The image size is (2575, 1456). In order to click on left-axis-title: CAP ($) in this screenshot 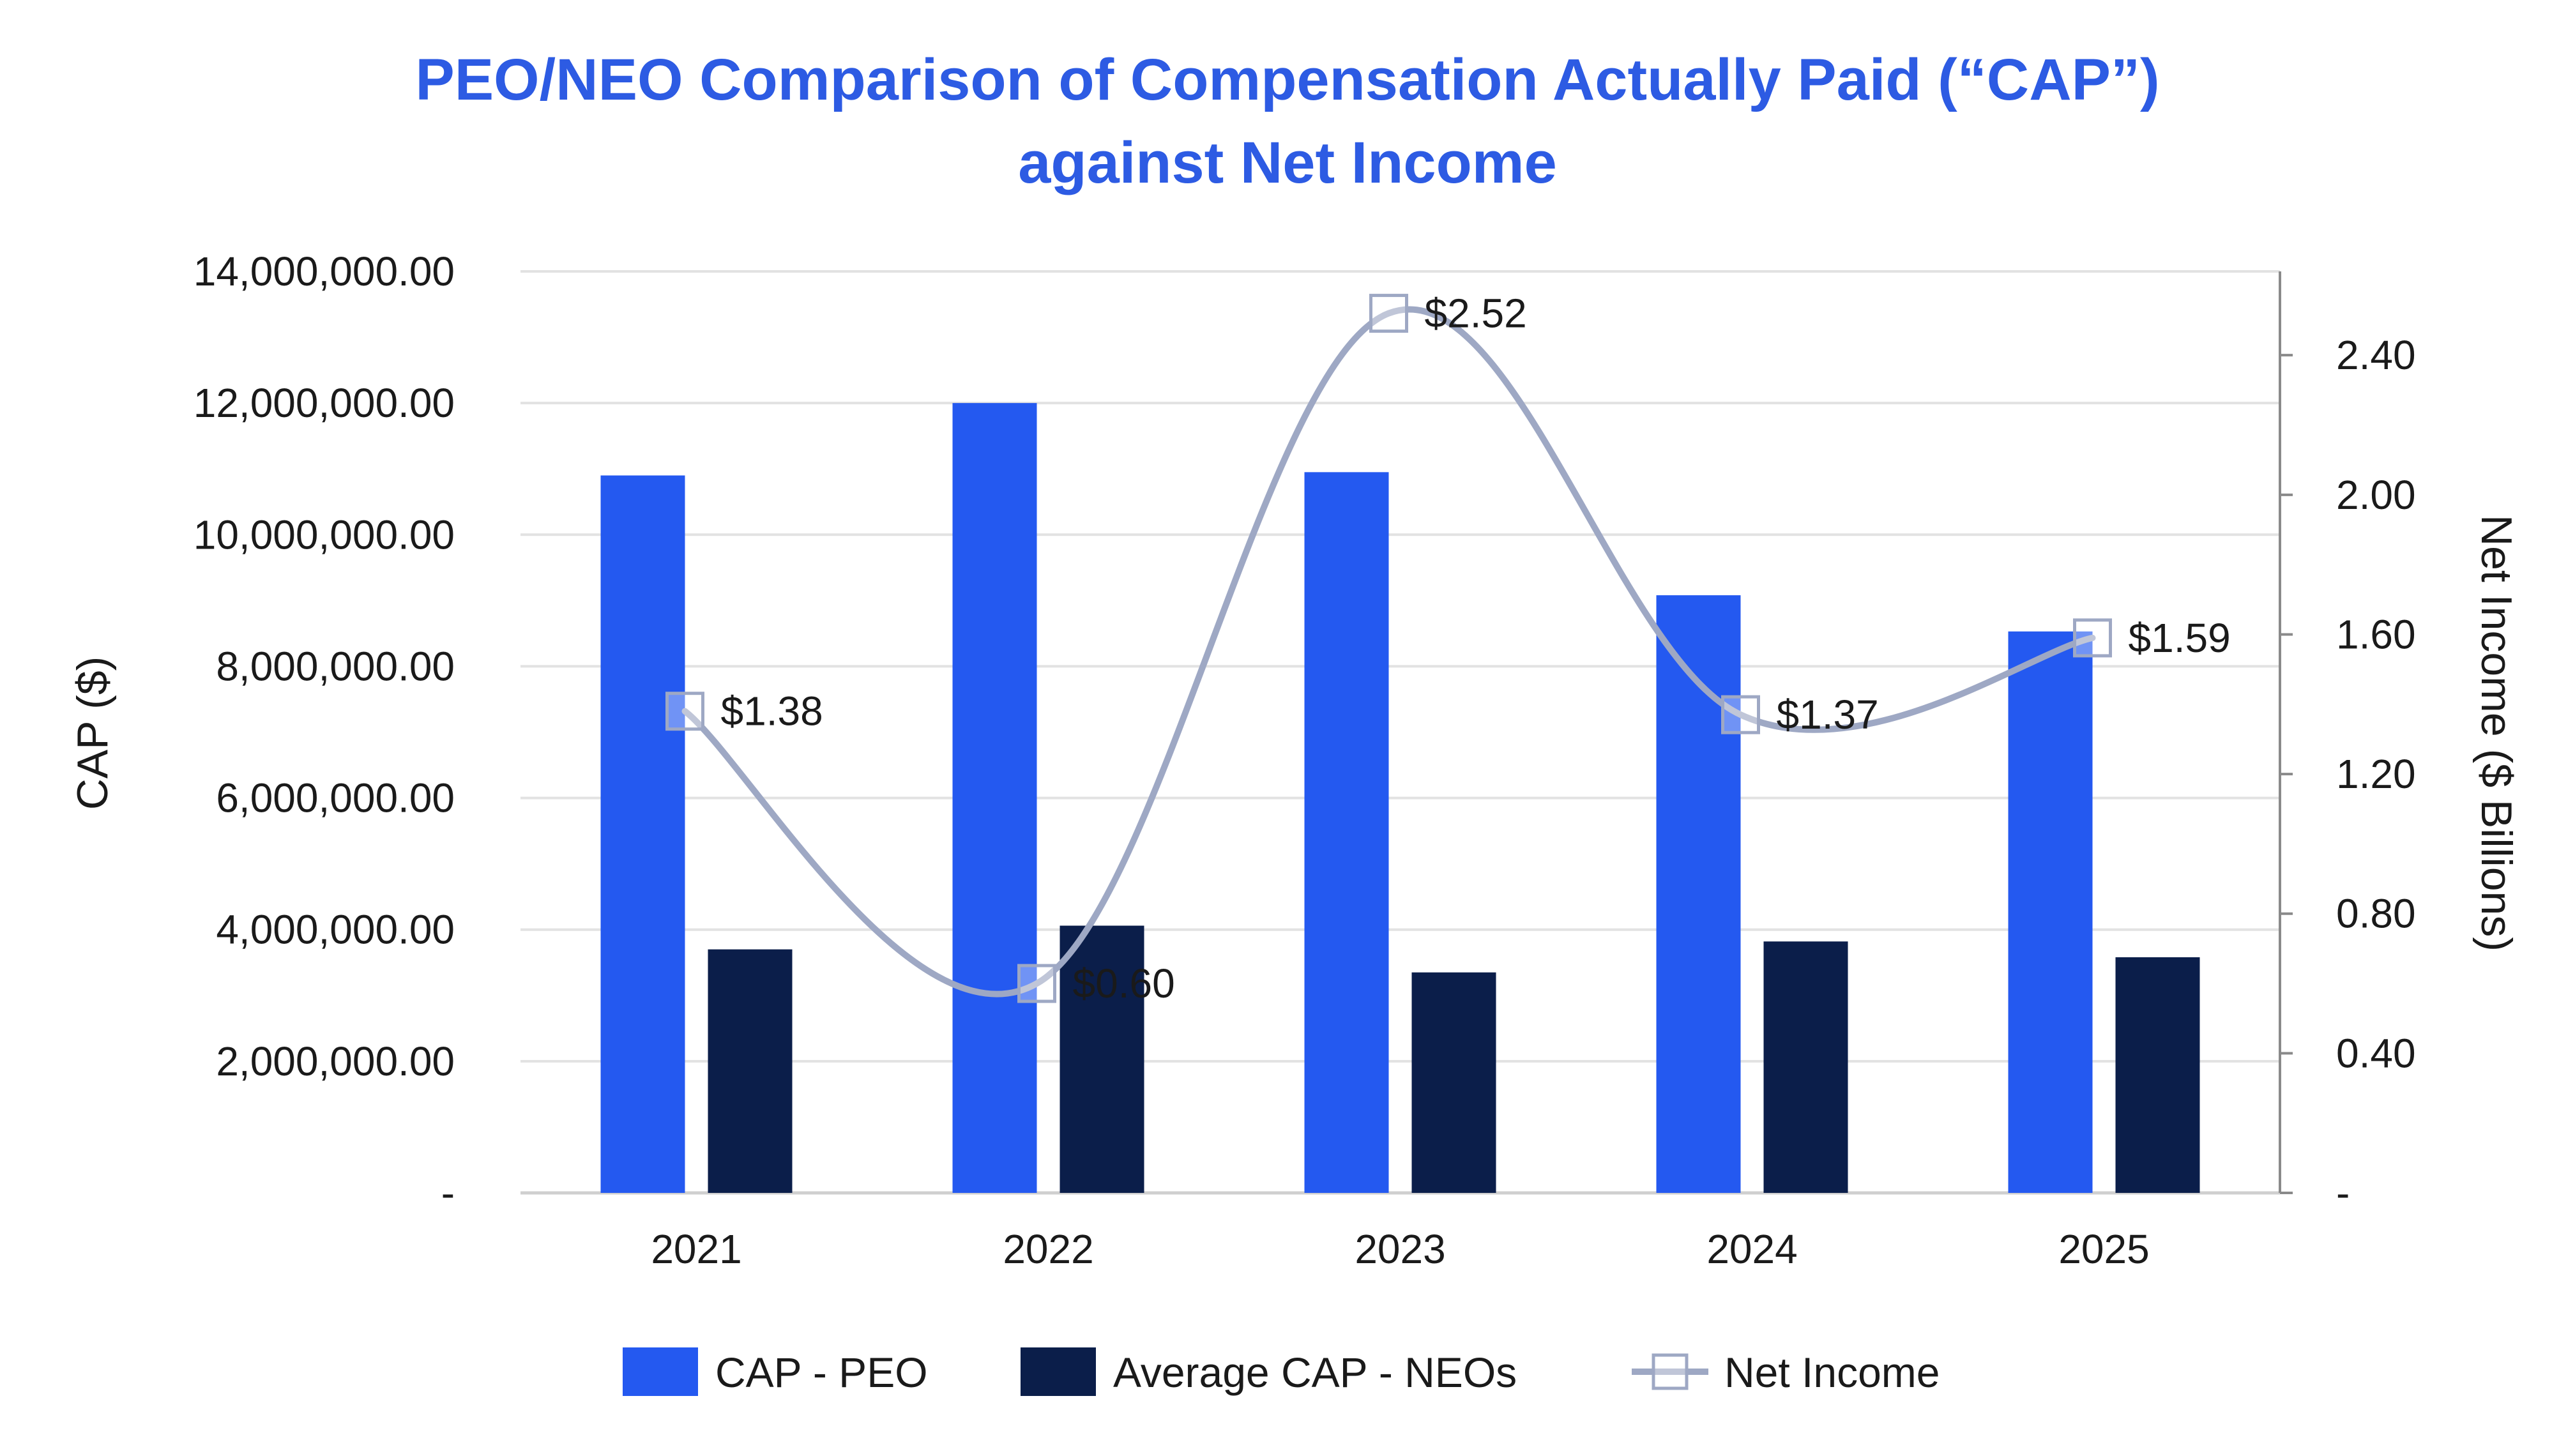, I will do `click(92, 733)`.